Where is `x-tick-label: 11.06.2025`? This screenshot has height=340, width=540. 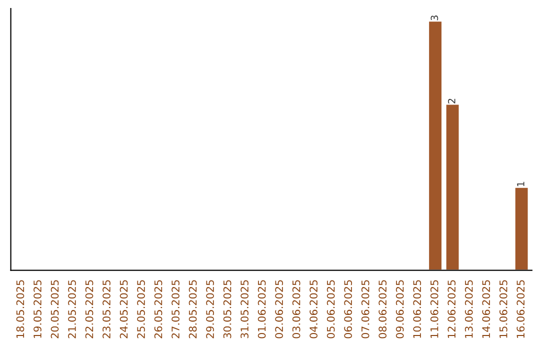
x-tick-label: 11.06.2025 is located at coordinates (434, 309).